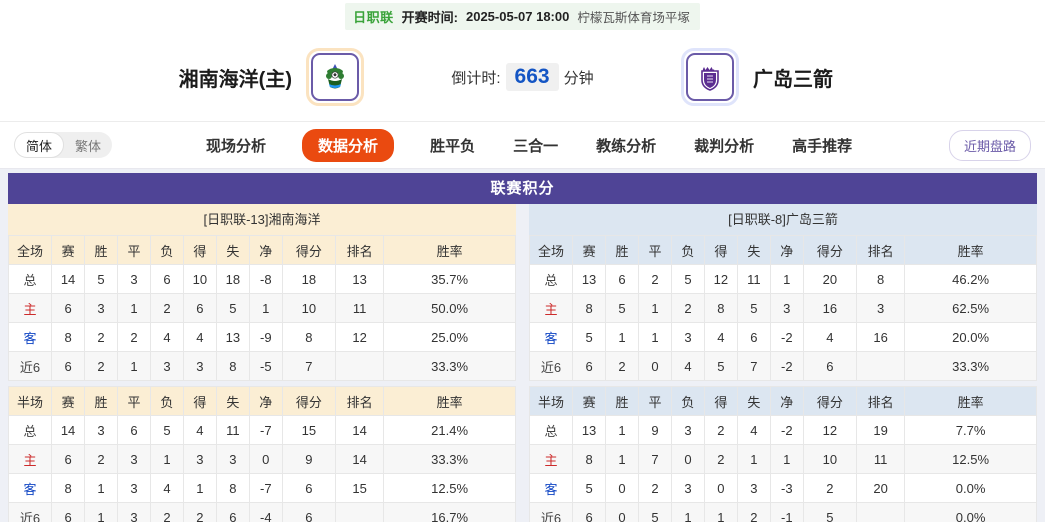 The image size is (1045, 522). What do you see at coordinates (532, 77) in the screenshot?
I see `countdown-value: 663` at bounding box center [532, 77].